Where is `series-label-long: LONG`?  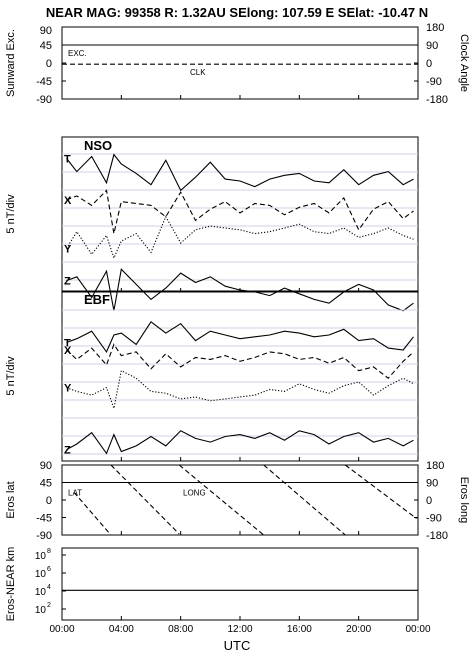 series-label-long: LONG is located at coordinates (194, 493).